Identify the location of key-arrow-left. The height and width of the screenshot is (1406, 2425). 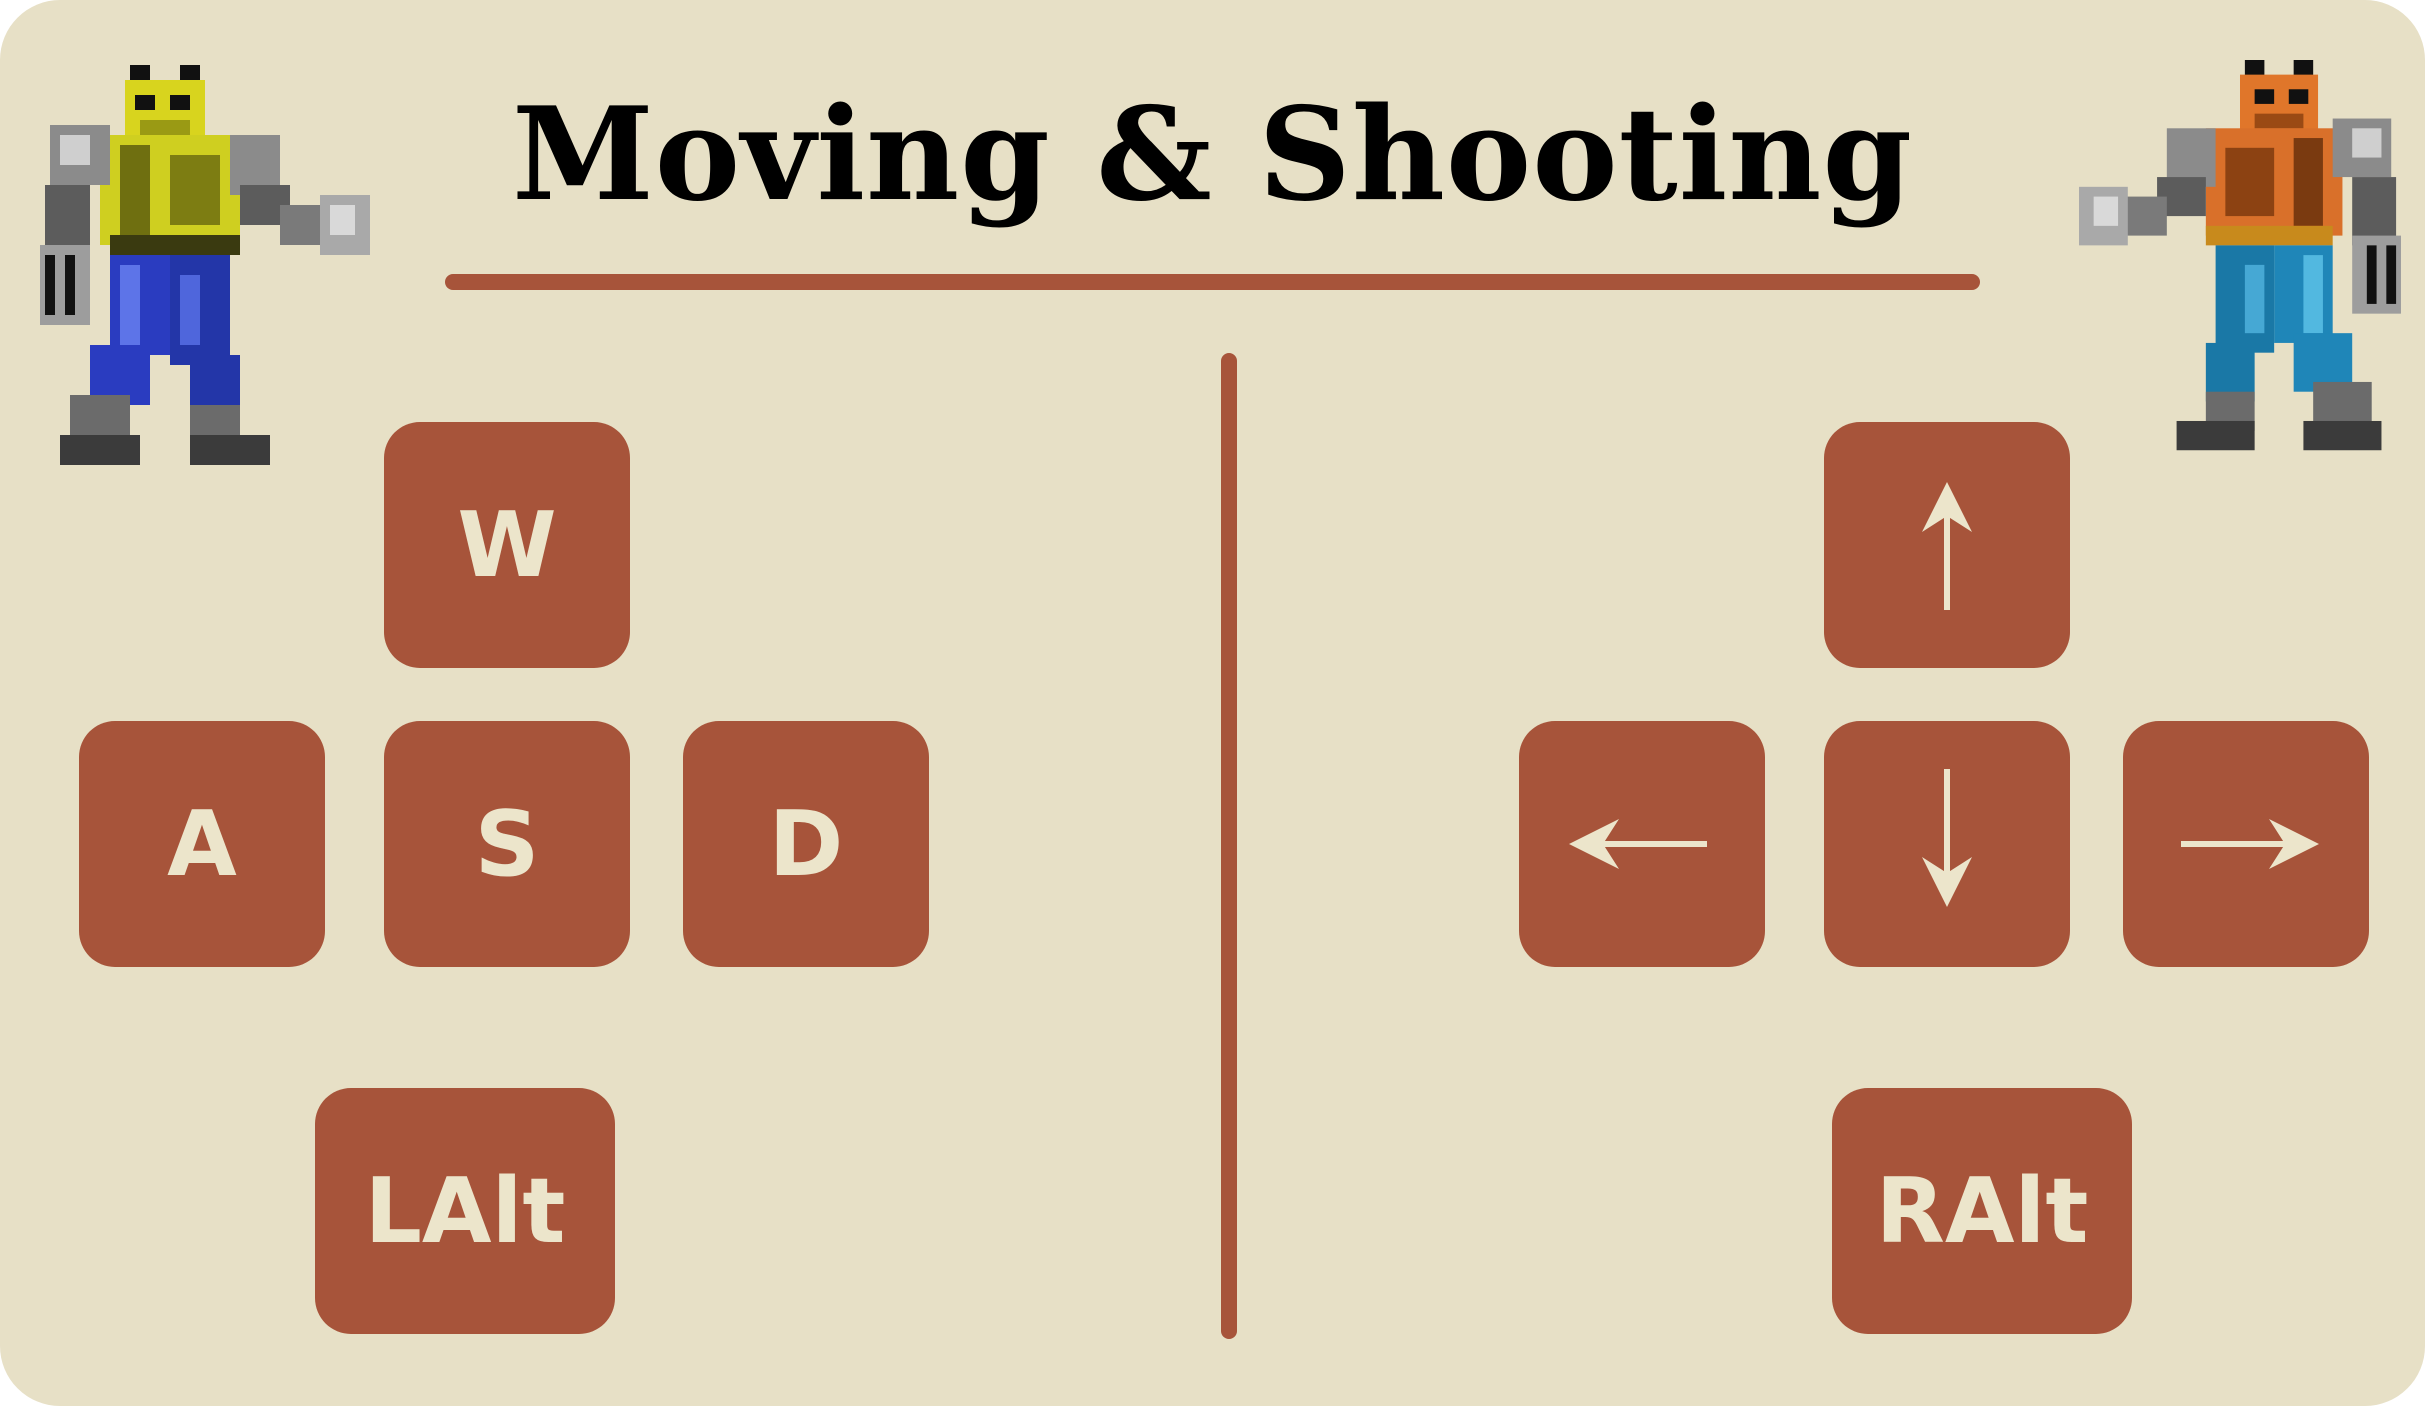
(1642, 844).